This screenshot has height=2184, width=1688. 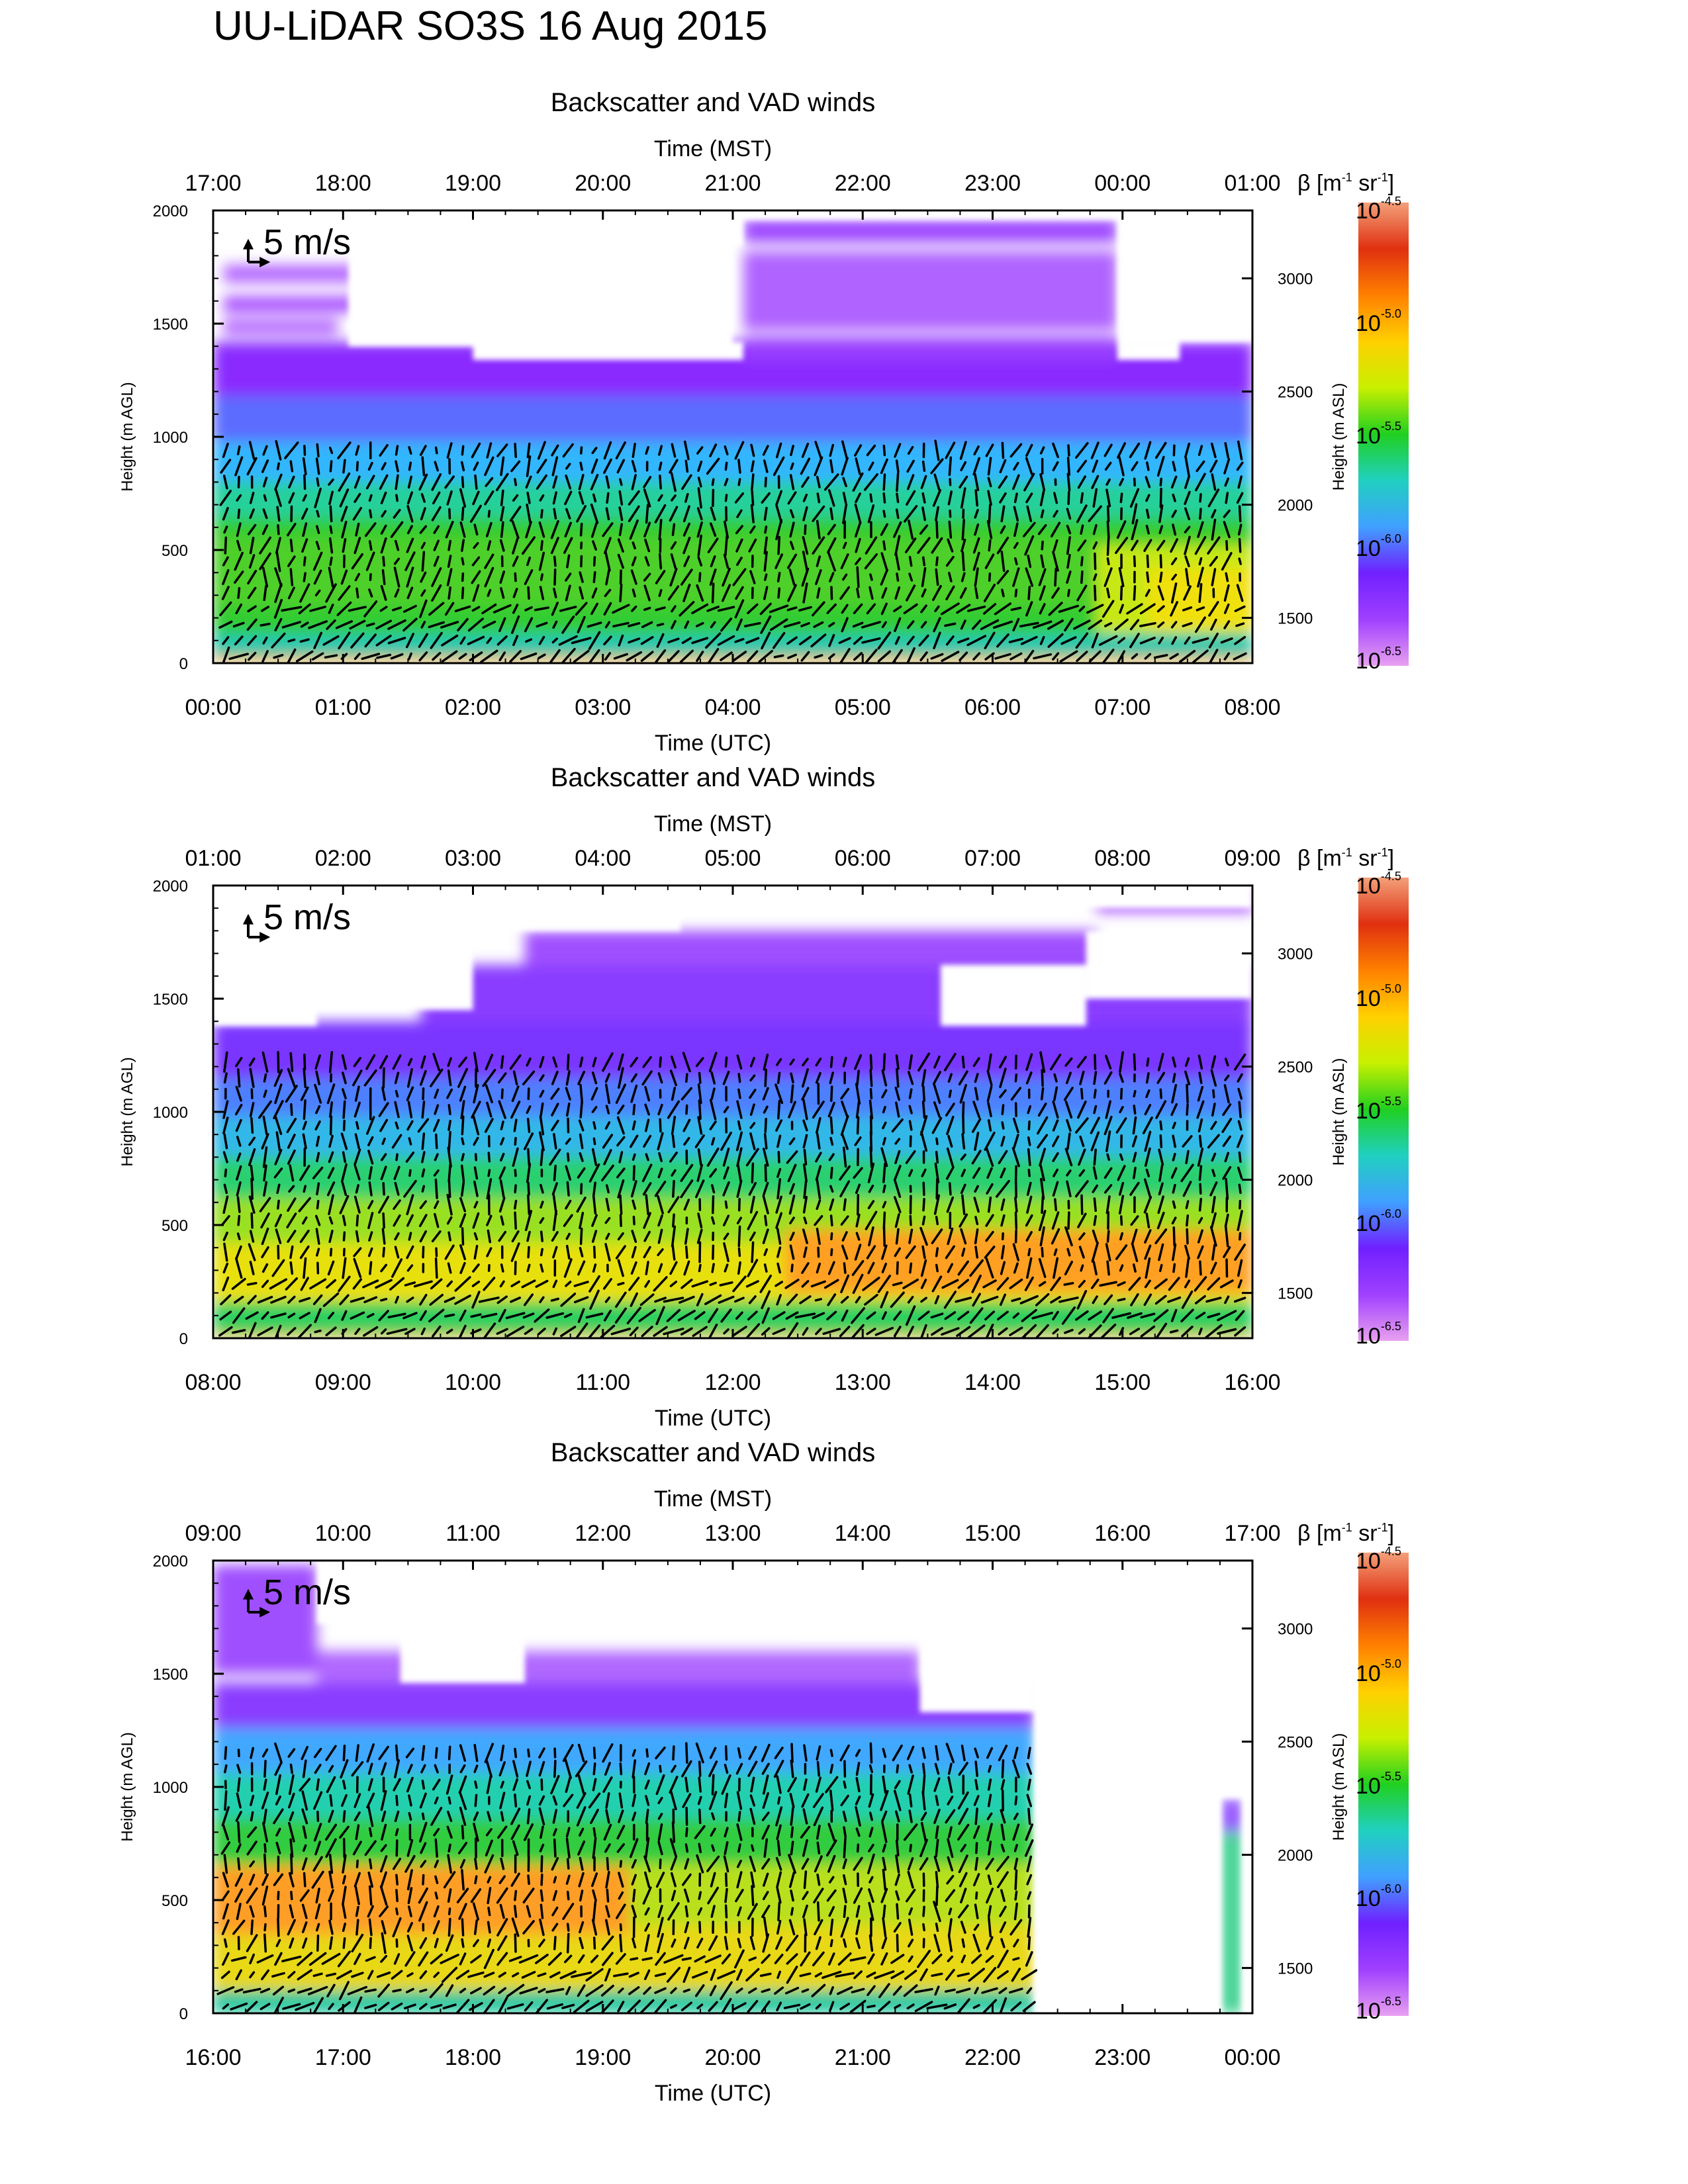 I want to click on x-tick-label-top: 22:00, so click(x=863, y=183).